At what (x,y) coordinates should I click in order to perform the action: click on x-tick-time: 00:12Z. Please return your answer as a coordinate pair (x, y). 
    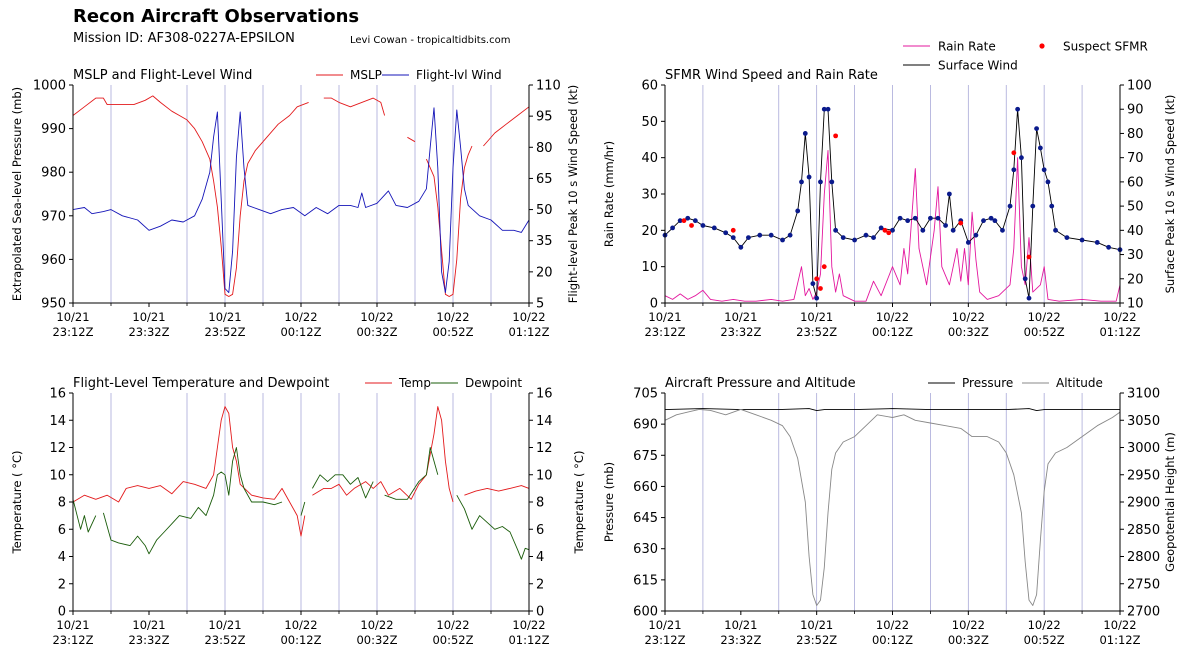
    Looking at the image, I should click on (300, 332).